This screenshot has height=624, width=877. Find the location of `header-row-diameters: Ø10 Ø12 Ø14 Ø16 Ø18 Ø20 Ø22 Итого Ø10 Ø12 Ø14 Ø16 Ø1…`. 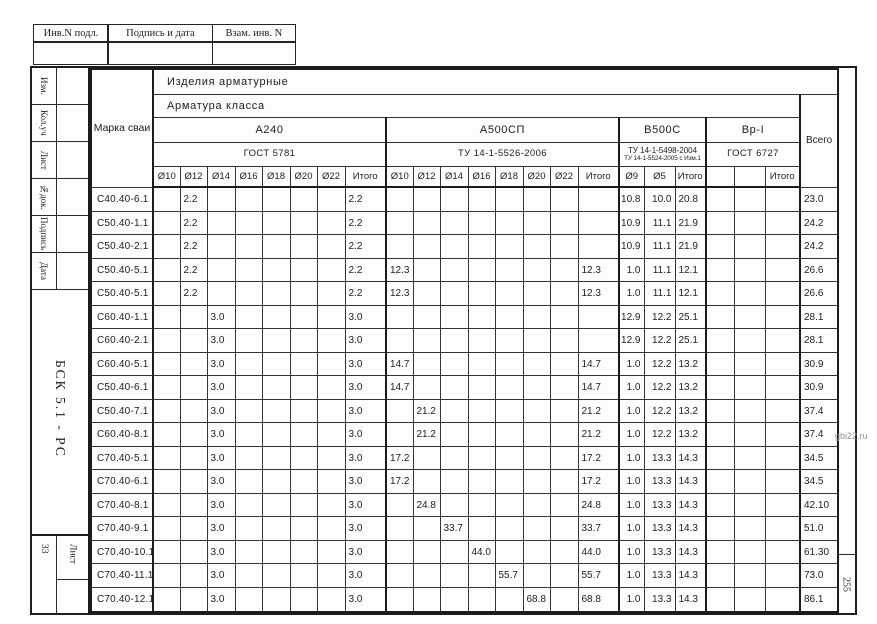

header-row-diameters: Ø10 Ø12 Ø14 Ø16 Ø18 Ø20 Ø22 Итого Ø10 Ø12 Ø14 Ø16 Ø1… is located at coordinates (464, 176).